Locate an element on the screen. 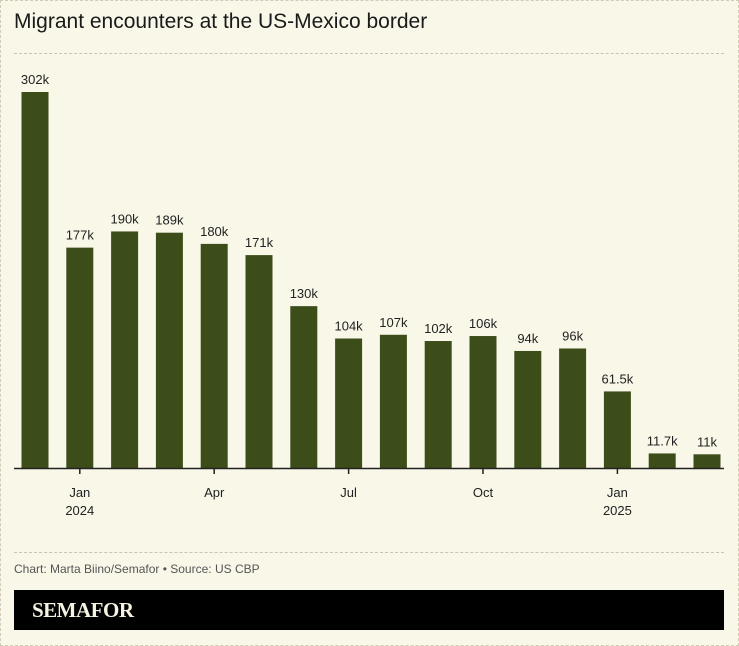 The image size is (739, 646). x-tick-label: Jul is located at coordinates (348, 492).